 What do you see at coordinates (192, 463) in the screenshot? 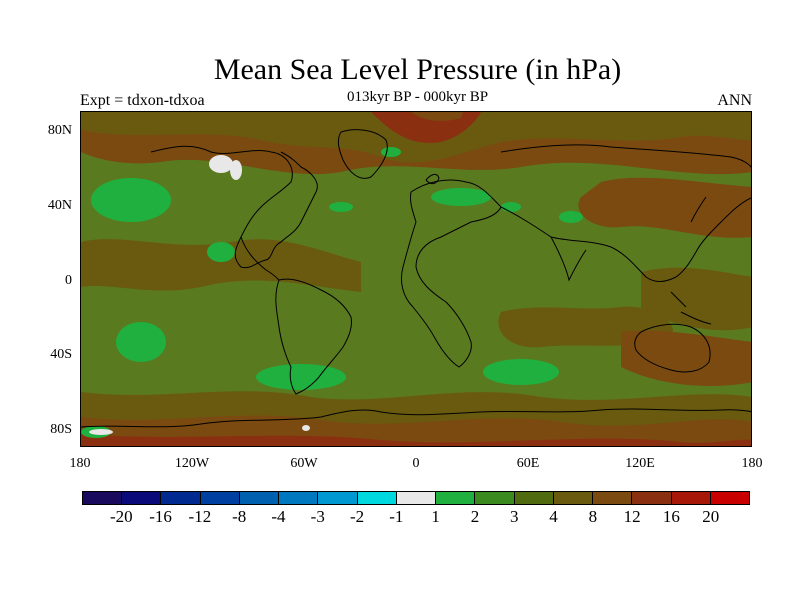
I see `lon-label-120w: 120W` at bounding box center [192, 463].